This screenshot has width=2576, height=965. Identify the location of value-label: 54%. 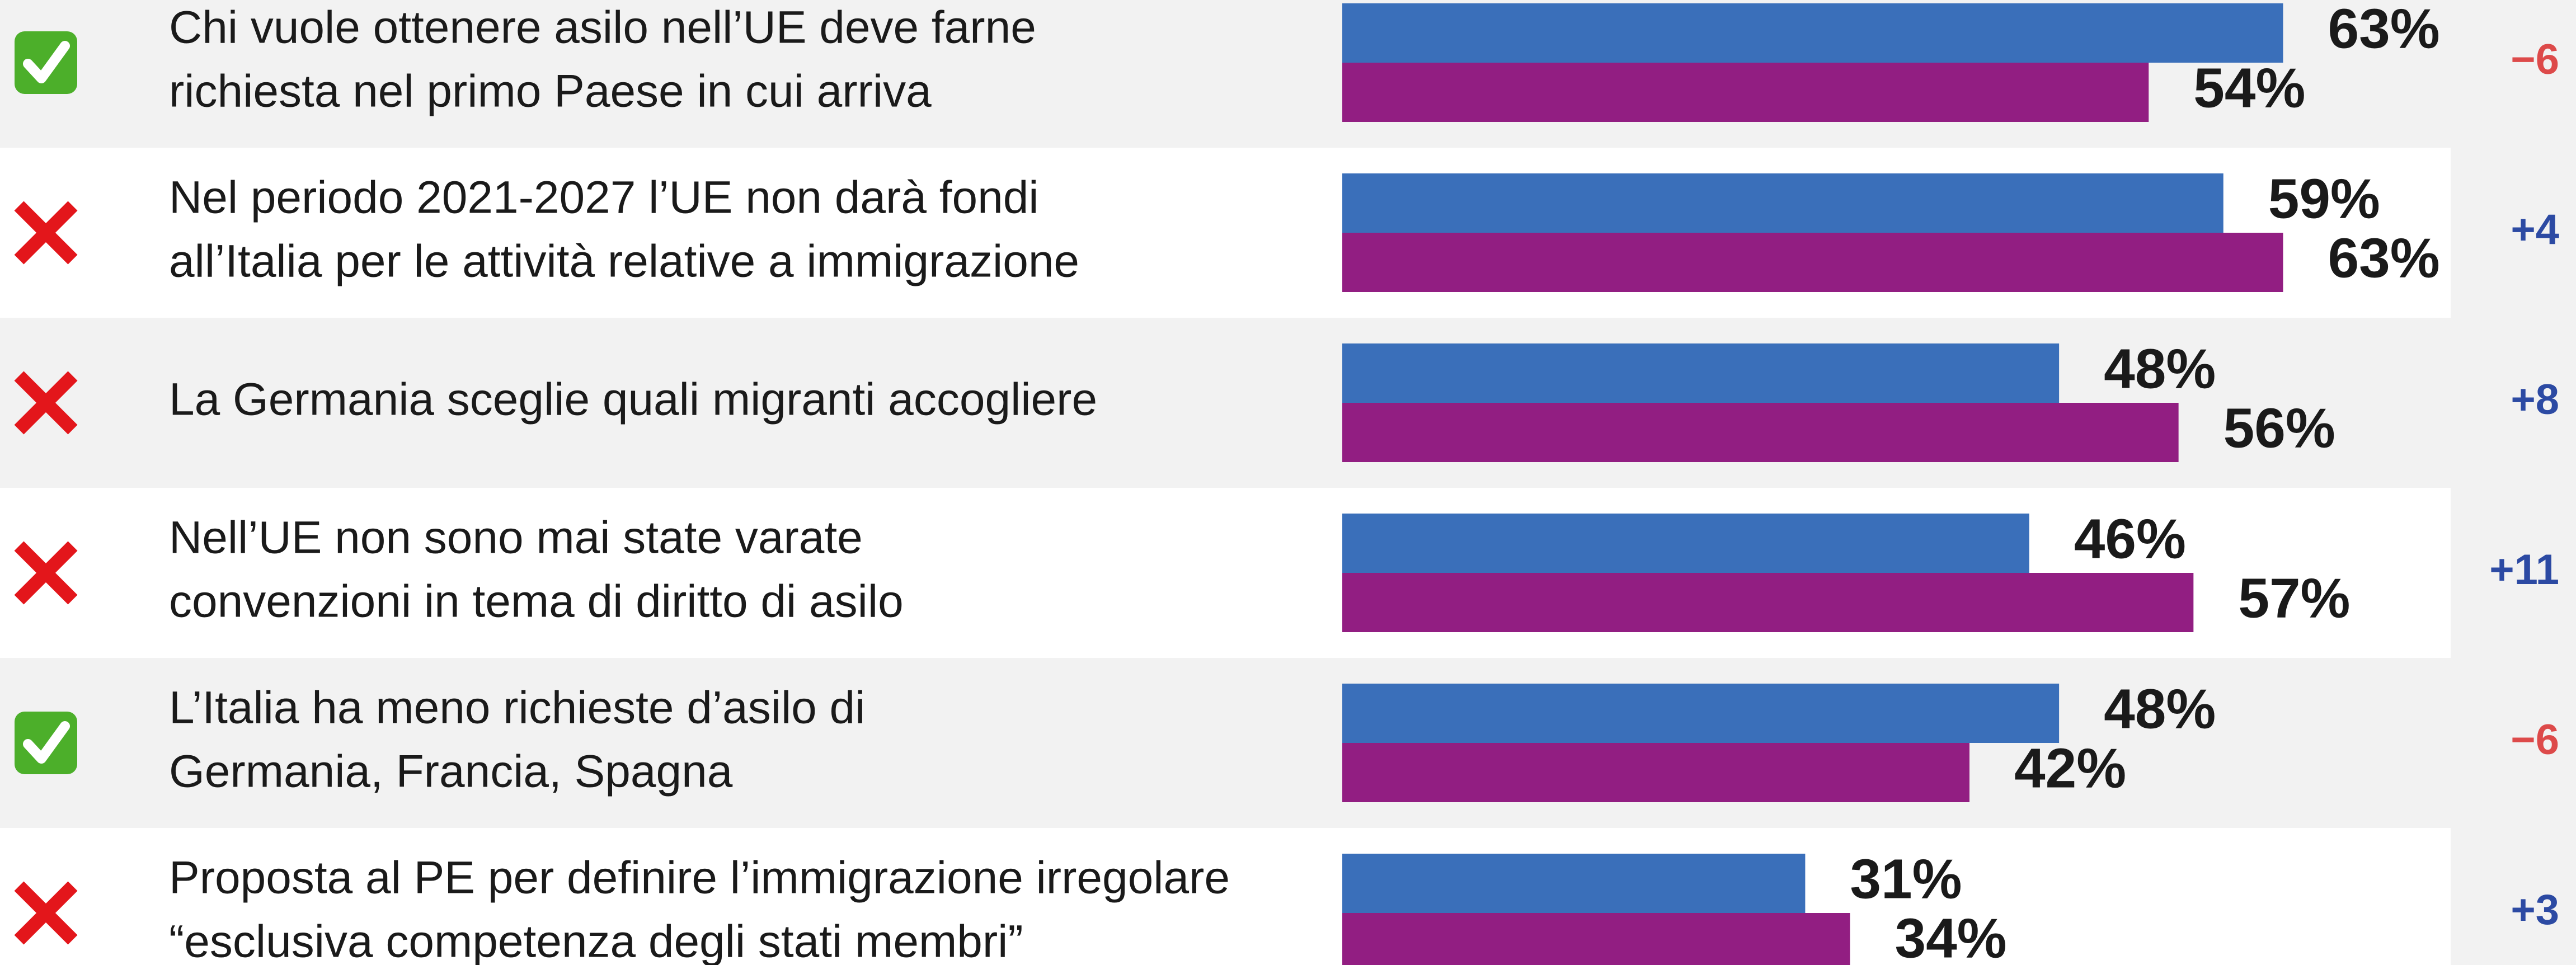
(2249, 88).